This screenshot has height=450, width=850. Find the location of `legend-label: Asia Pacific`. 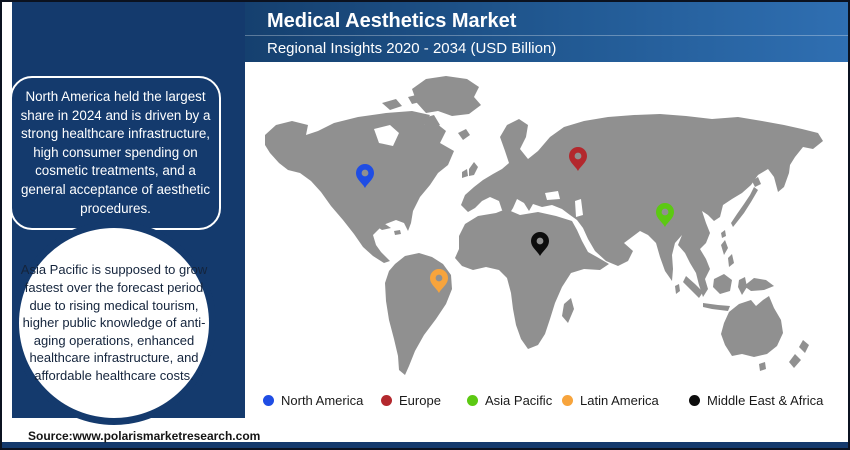

legend-label: Asia Pacific is located at coordinates (519, 400).